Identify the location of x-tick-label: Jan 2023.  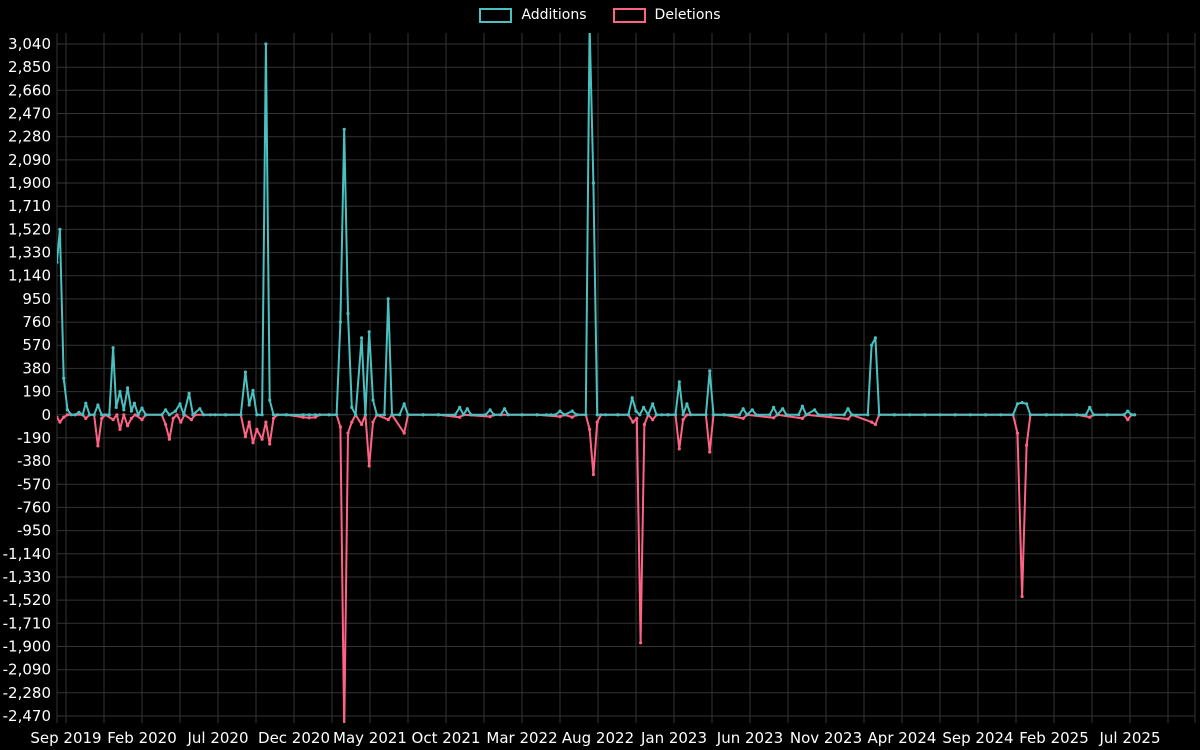
(673, 738).